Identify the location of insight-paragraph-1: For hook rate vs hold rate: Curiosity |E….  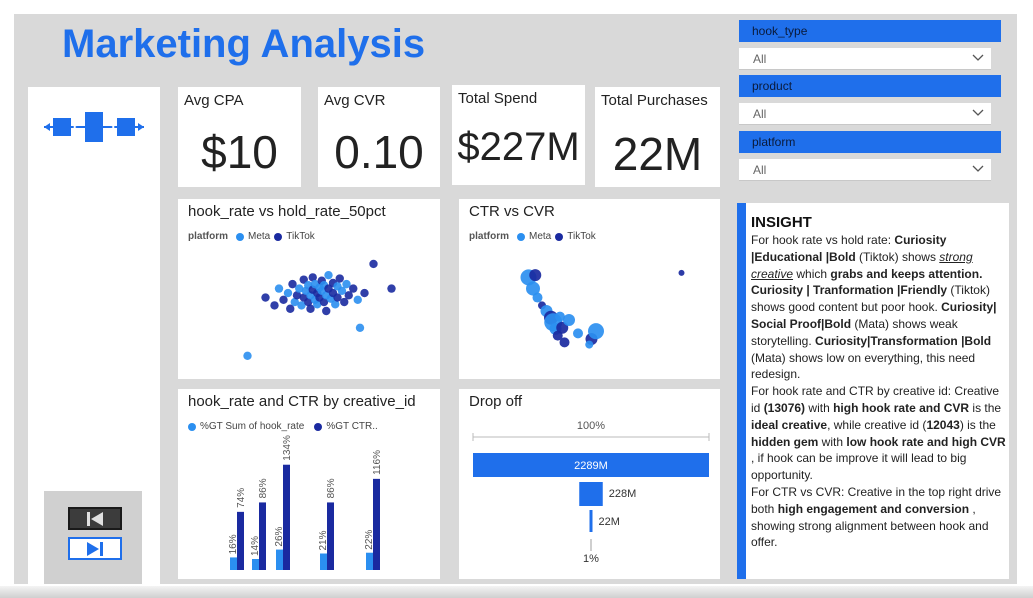
(880, 307).